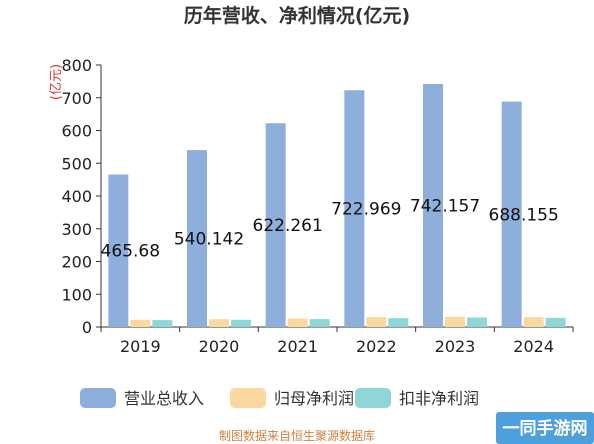 Image resolution: width=594 pixels, height=444 pixels. Describe the element at coordinates (297, 435) in the screenshot. I see `source-note: 制图数据来自恒生聚源数据库` at that location.